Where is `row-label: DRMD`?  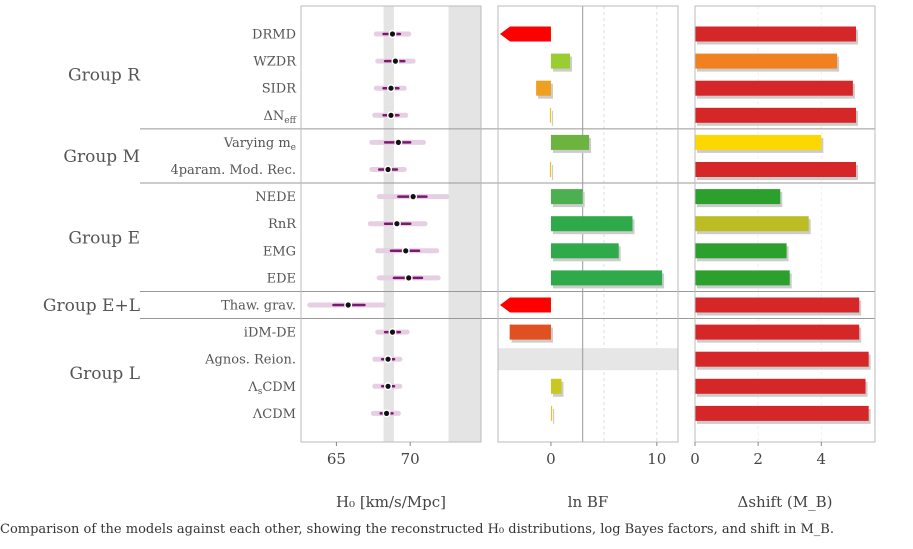 row-label: DRMD is located at coordinates (274, 35).